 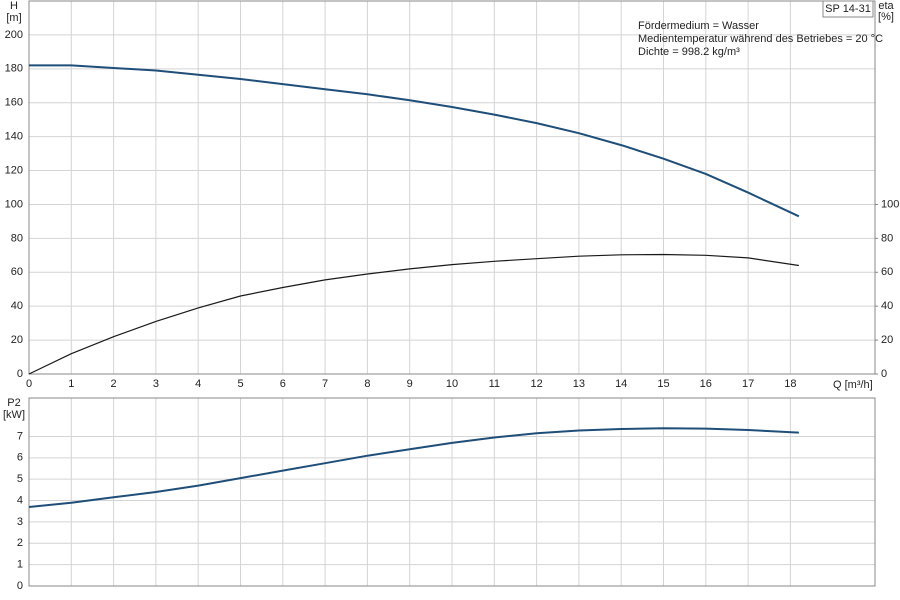 What do you see at coordinates (17, 306) in the screenshot?
I see `y-tick-label: 40` at bounding box center [17, 306].